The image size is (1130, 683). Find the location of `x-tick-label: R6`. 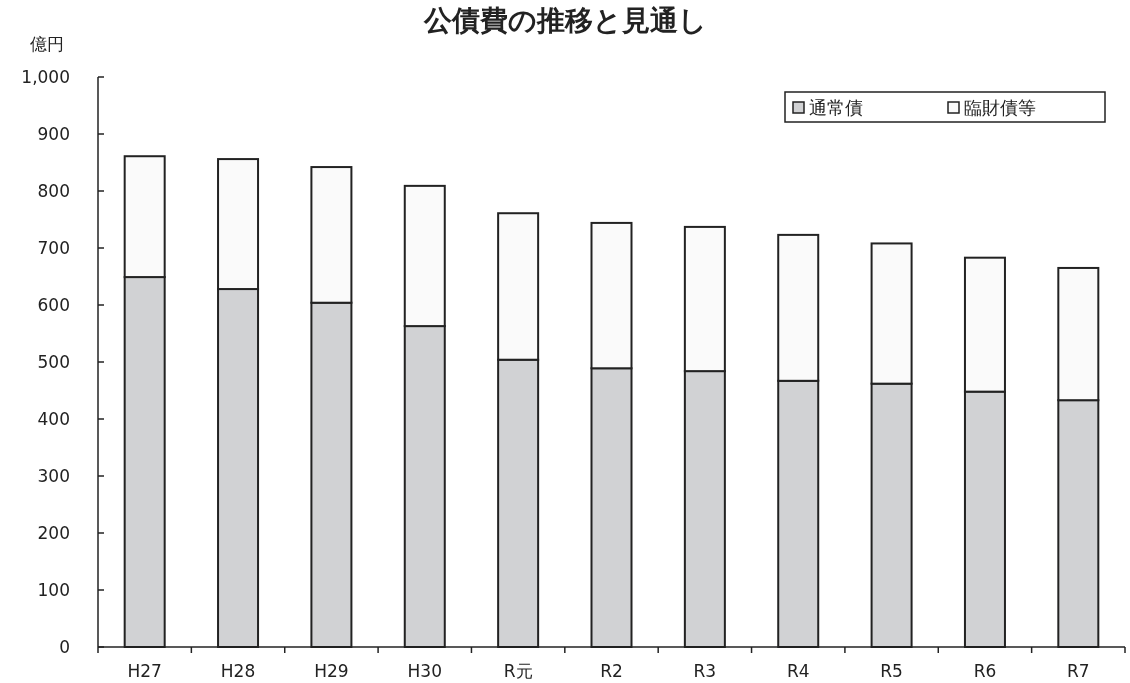

x-tick-label: R6 is located at coordinates (985, 671).